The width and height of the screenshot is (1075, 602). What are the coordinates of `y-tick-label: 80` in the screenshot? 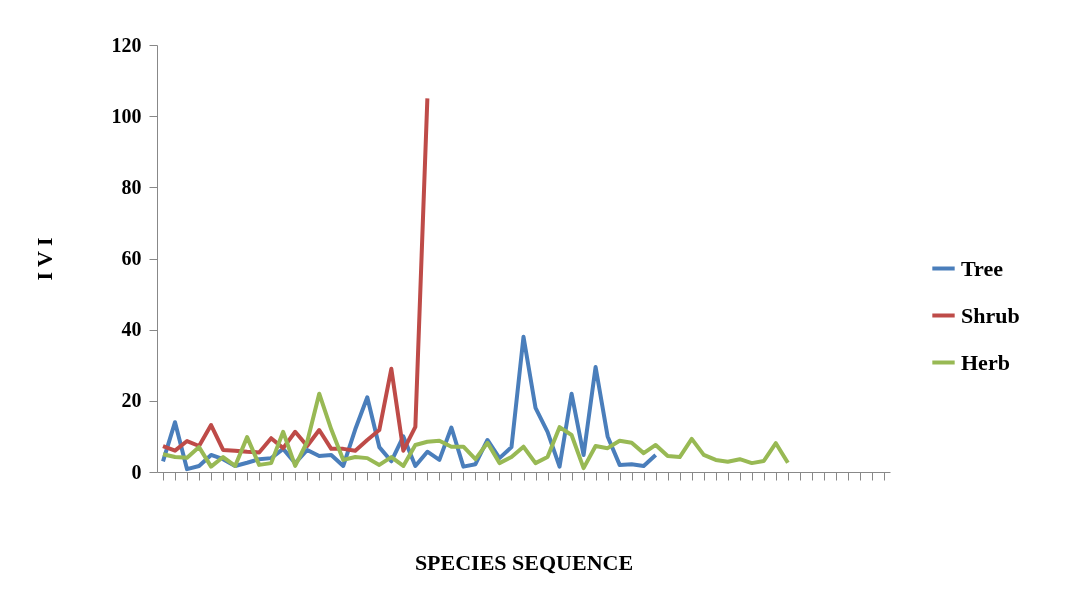 It's located at (131, 186).